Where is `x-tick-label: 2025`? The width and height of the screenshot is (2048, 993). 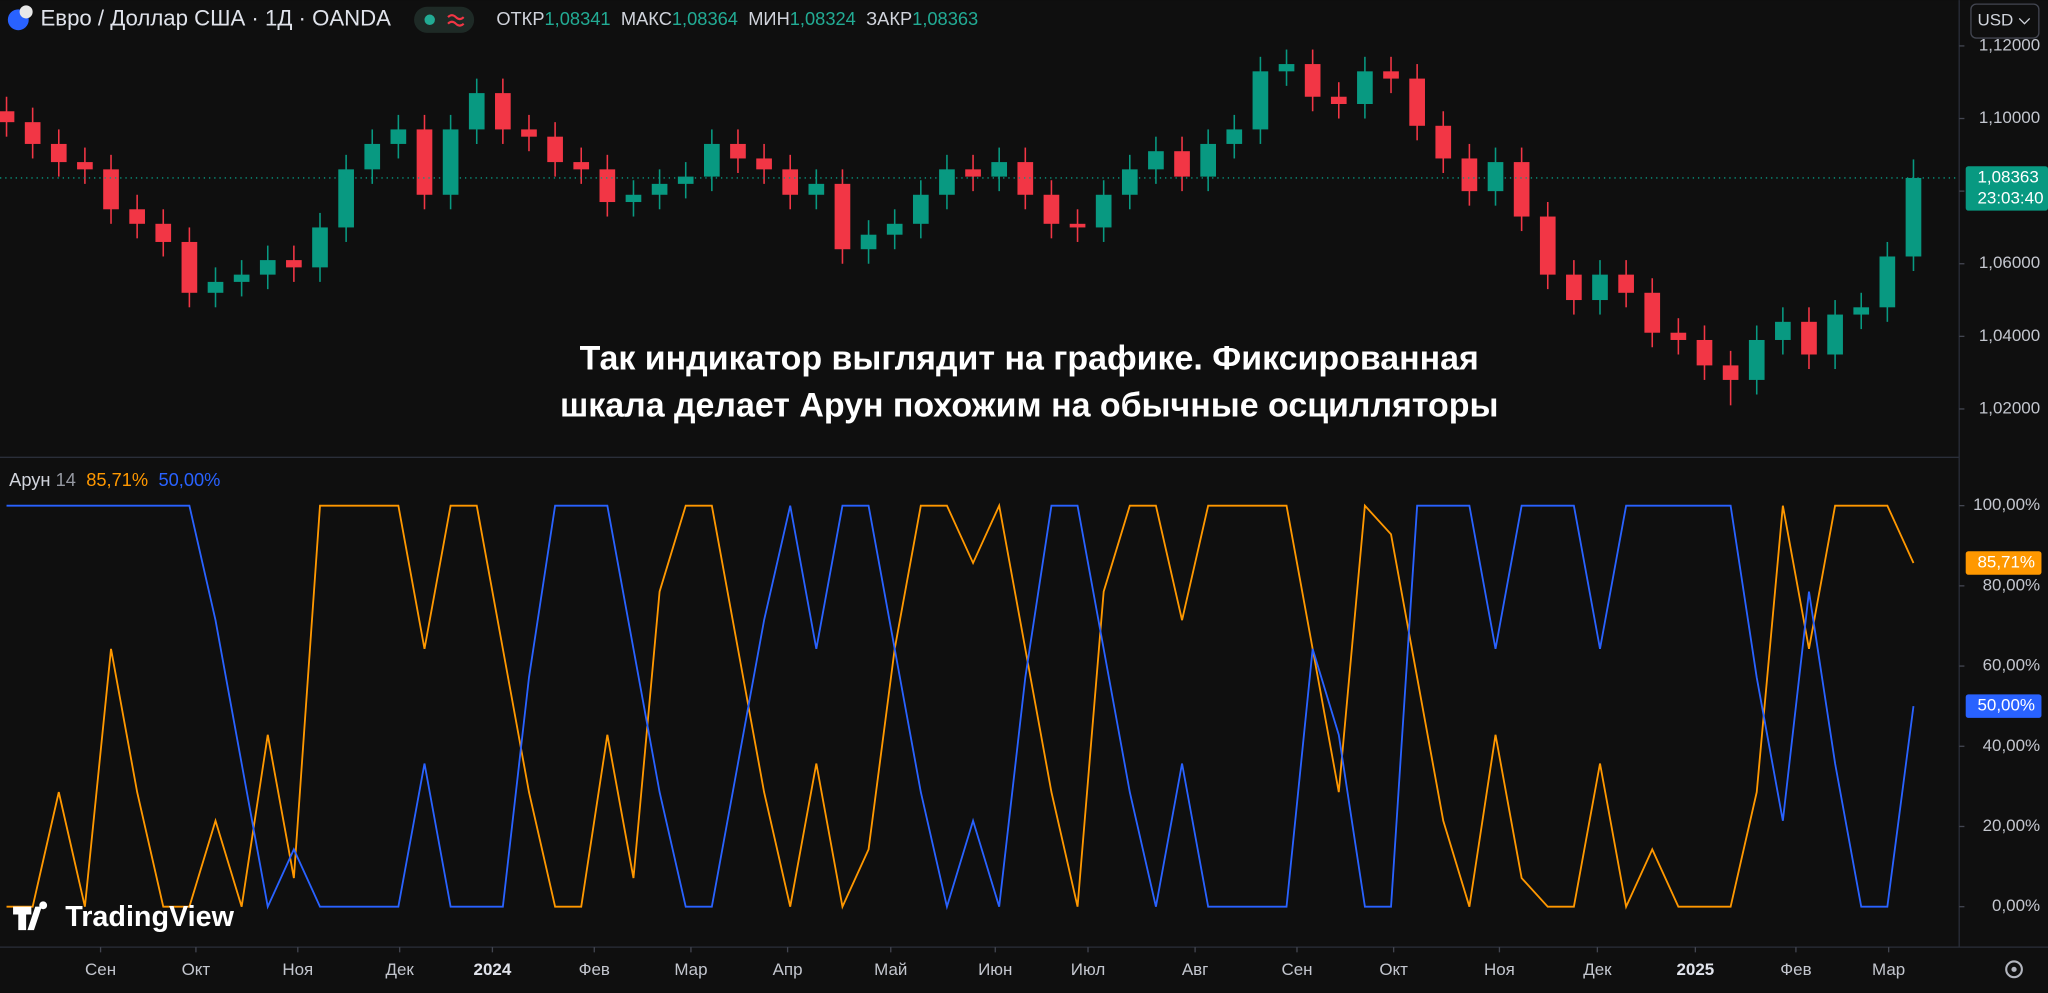 x-tick-label: 2025 is located at coordinates (1695, 969).